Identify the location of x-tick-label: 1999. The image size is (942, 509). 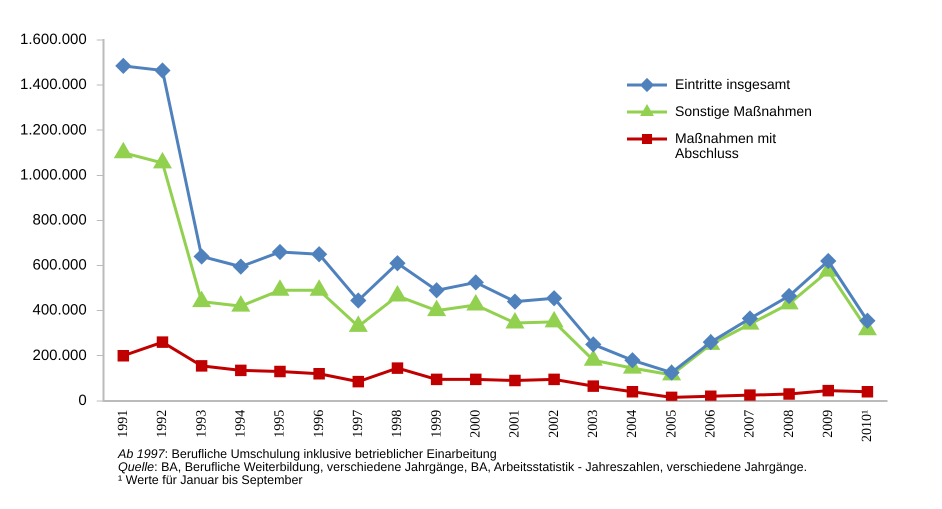
(436, 424).